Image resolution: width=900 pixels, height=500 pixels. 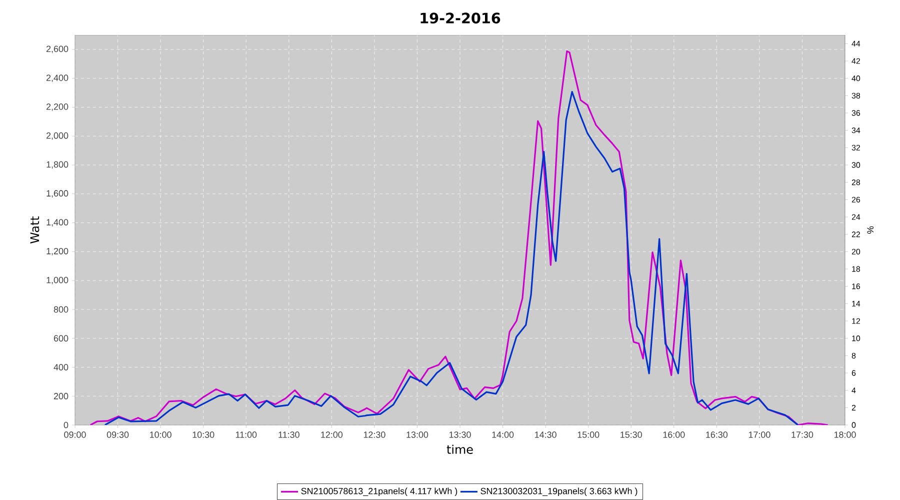 I want to click on x-tick-label: 12:30, so click(x=375, y=435).